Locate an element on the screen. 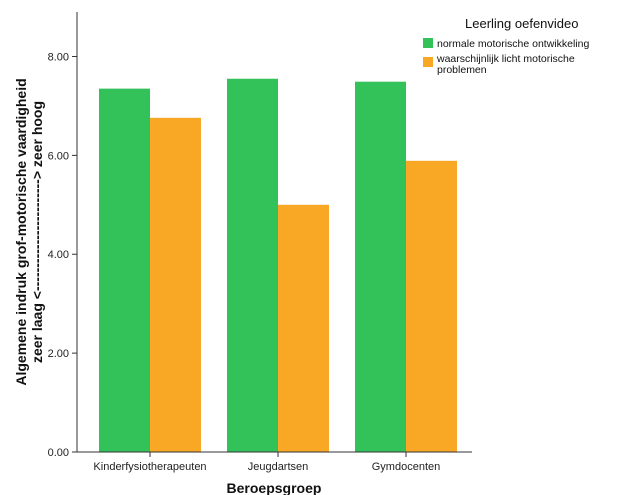 This screenshot has width=620, height=495. y-tick-label: 4.00 is located at coordinates (58, 255).